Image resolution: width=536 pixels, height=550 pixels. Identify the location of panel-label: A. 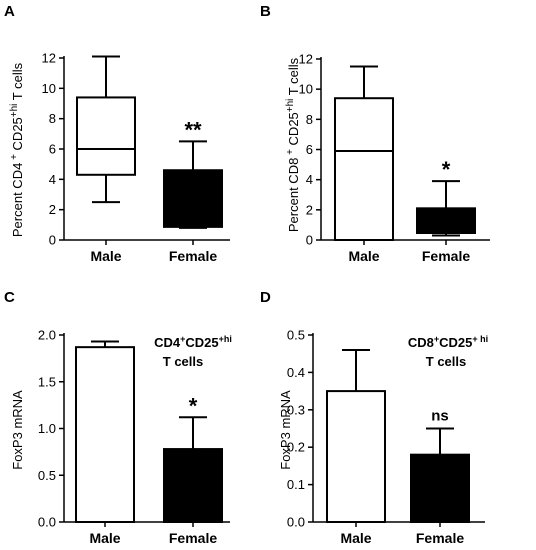
(9, 11).